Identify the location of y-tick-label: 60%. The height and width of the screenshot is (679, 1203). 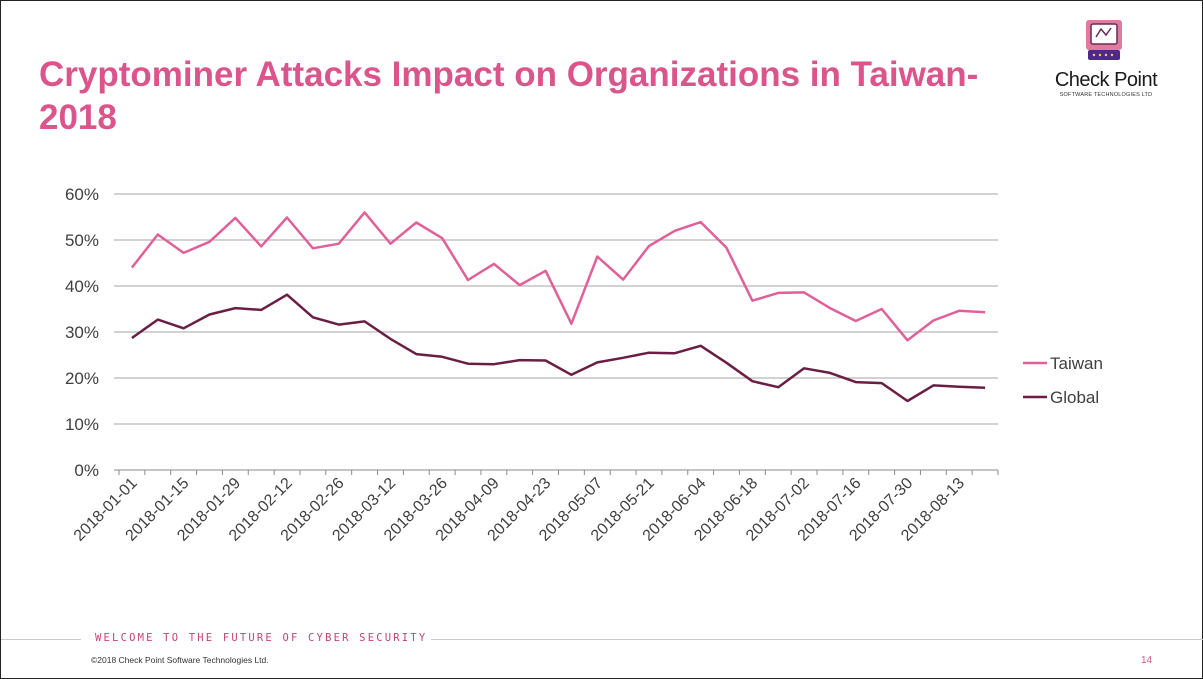
(82, 194).